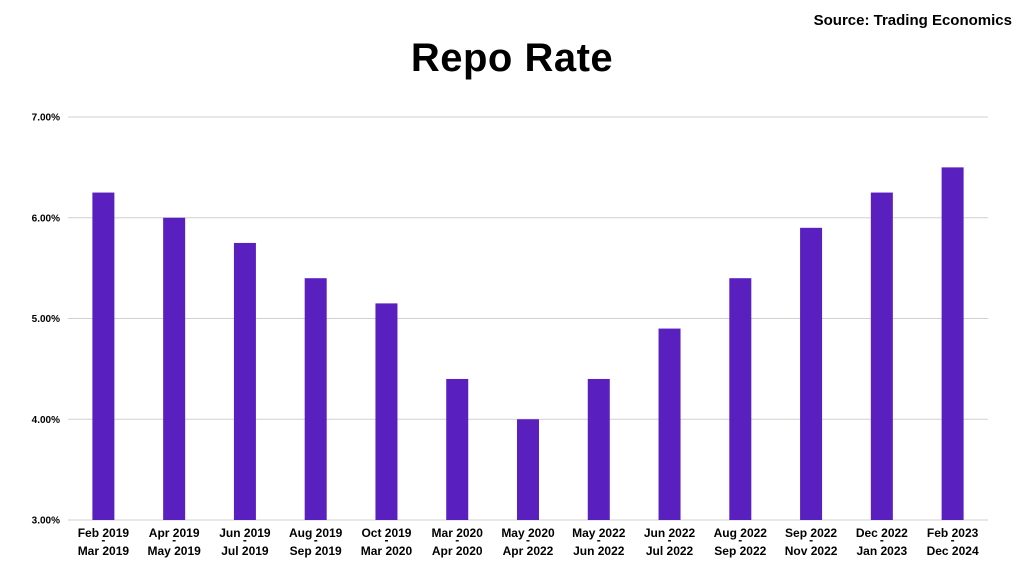 The height and width of the screenshot is (576, 1024). I want to click on x-tick-label: Sep 2019, so click(316, 551).